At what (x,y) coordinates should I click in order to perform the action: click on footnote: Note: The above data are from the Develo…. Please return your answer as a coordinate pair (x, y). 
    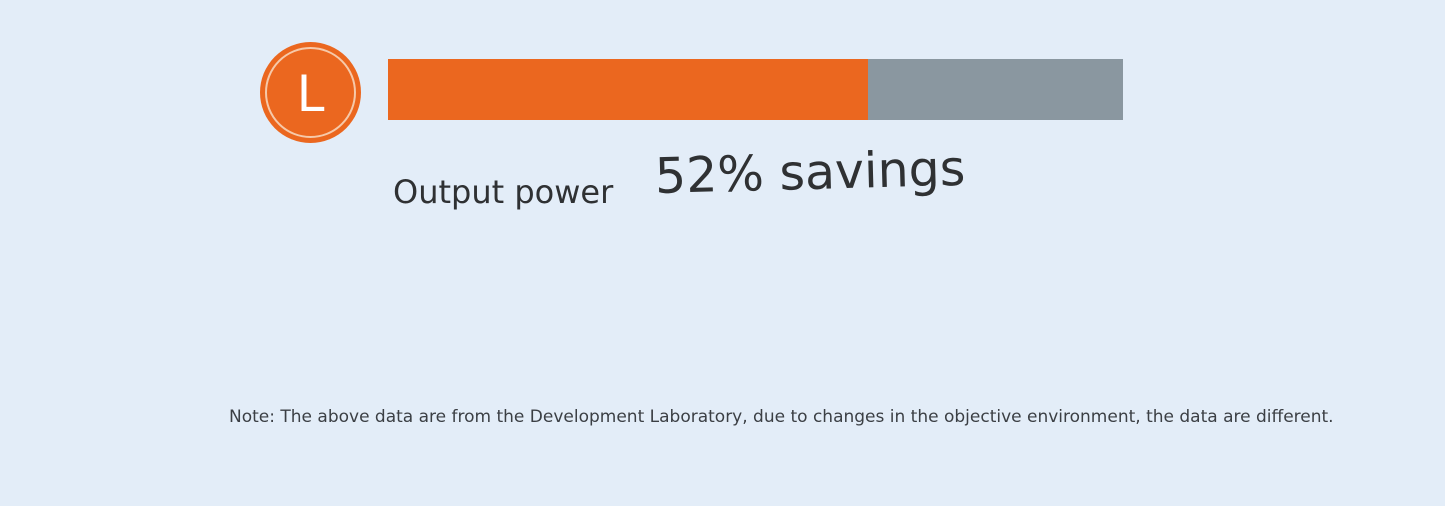
    Looking at the image, I should click on (781, 417).